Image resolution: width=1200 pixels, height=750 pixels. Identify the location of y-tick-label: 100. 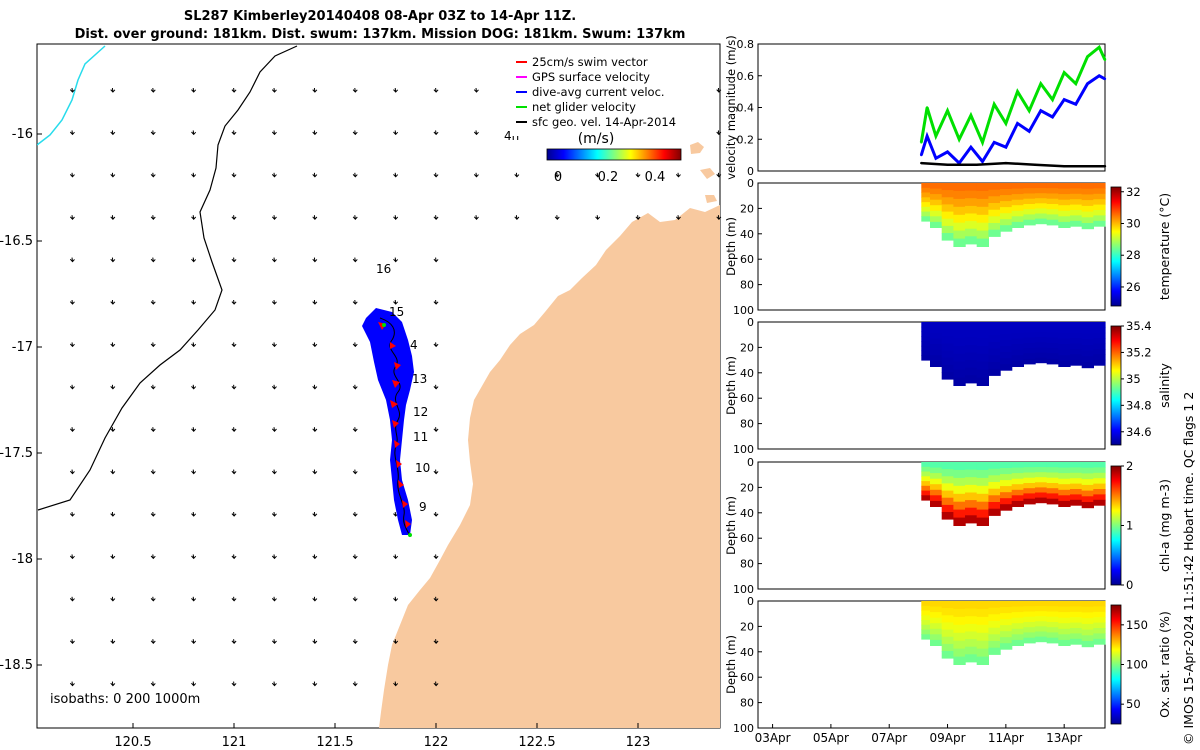
(743, 449).